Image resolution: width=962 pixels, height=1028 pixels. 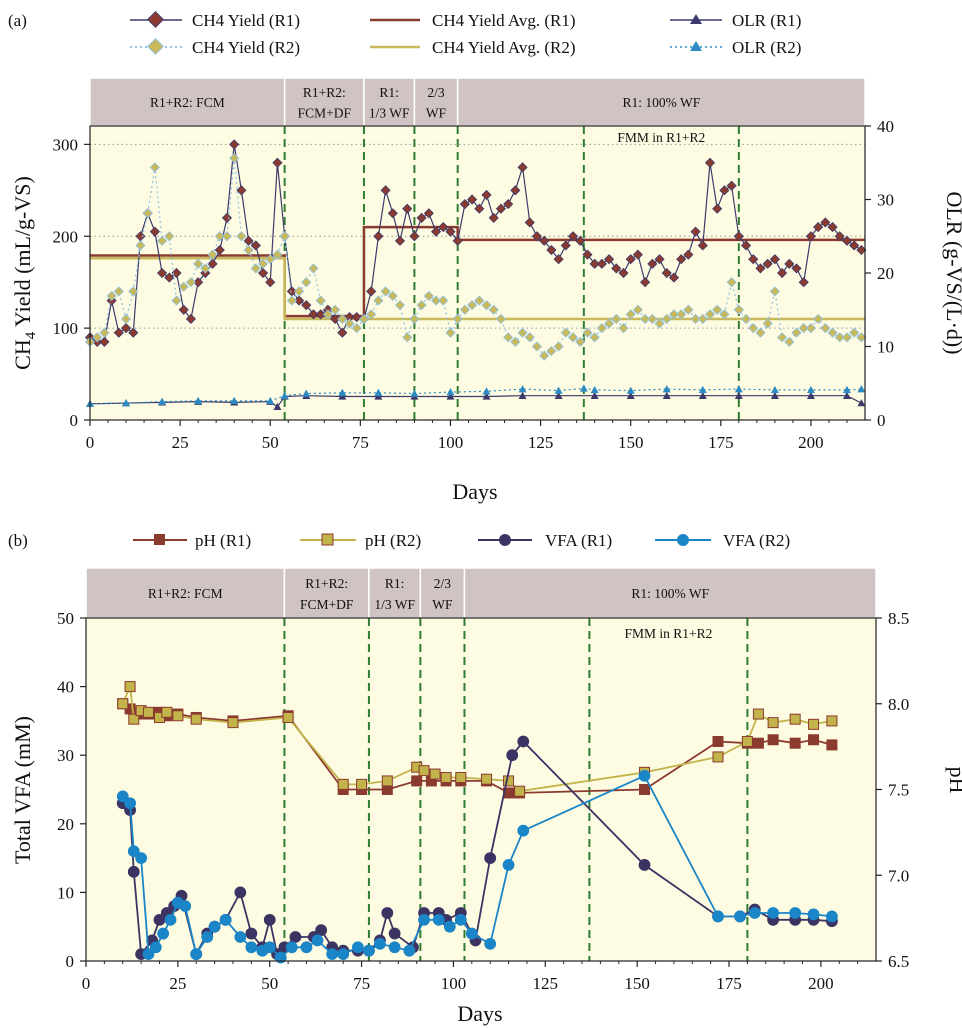 What do you see at coordinates (898, 875) in the screenshot?
I see `y-right-tick-label: 7.0` at bounding box center [898, 875].